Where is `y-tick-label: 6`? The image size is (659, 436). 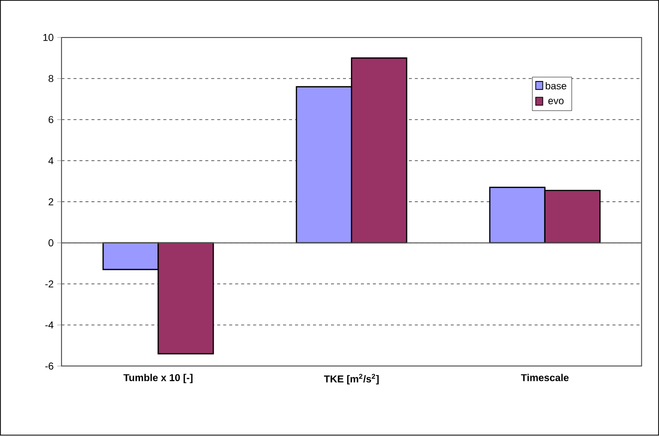
y-tick-label: 6 is located at coordinates (51, 120).